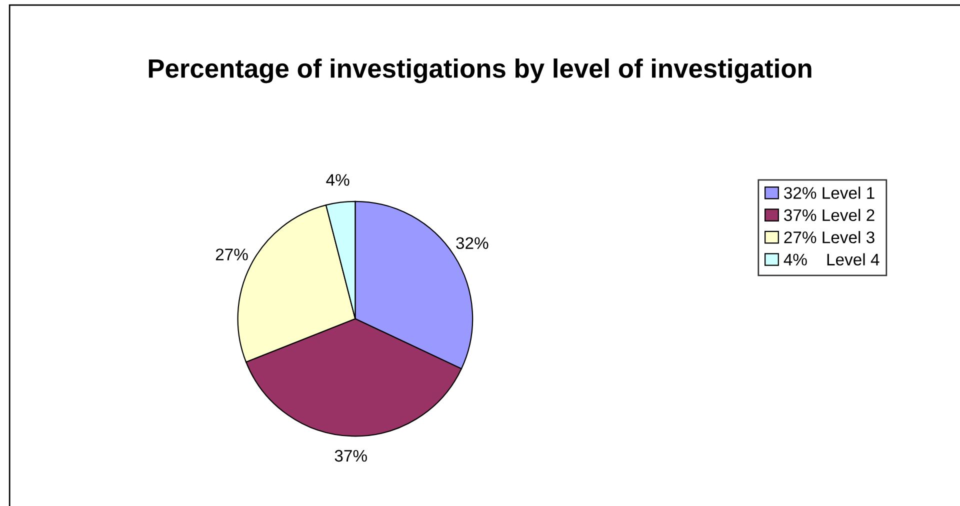  Describe the element at coordinates (480, 71) in the screenshot. I see `chart-title: Percentage of investigations by level of investigation` at that location.